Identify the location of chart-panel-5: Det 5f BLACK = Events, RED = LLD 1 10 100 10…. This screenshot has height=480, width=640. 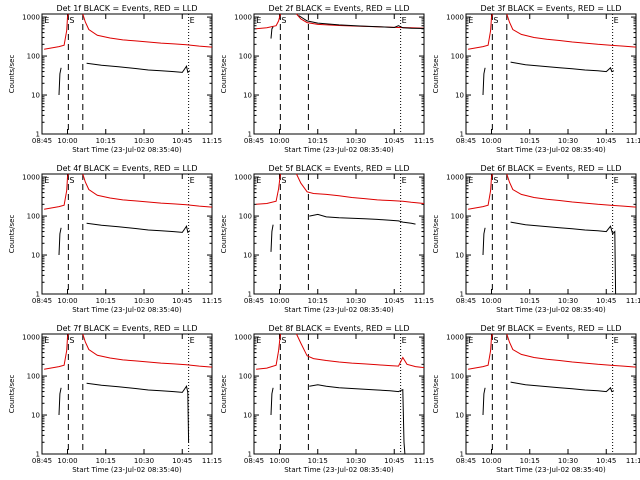
(327, 239).